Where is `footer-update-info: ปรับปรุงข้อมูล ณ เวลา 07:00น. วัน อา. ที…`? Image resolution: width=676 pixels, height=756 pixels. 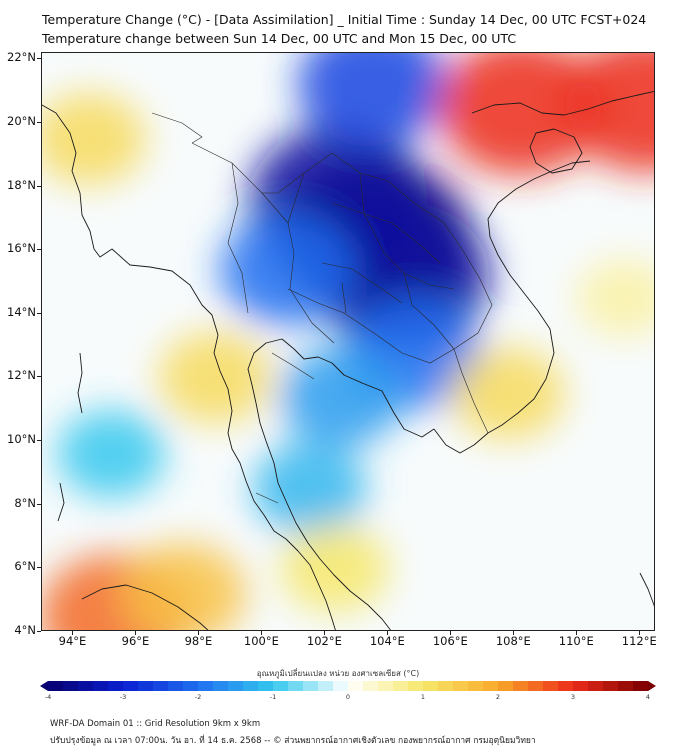 footer-update-info: ปรับปรุงข้อมูล ณ เวลา 07:00น. วัน อา. ที… is located at coordinates (293, 741).